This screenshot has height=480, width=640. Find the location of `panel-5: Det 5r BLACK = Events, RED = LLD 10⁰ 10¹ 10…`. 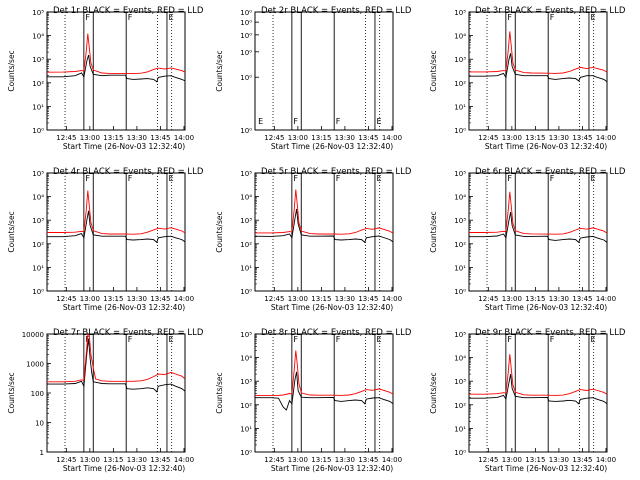

panel-5: Det 5r BLACK = Events, RED = LLD 10⁰ 10¹ 10… is located at coordinates (313, 239).